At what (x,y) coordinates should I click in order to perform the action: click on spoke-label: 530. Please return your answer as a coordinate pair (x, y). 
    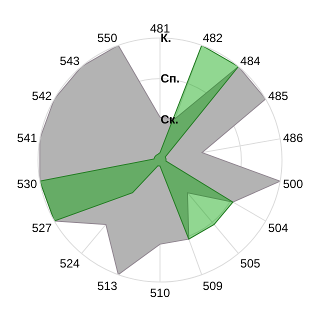
    Looking at the image, I should click on (27, 183).